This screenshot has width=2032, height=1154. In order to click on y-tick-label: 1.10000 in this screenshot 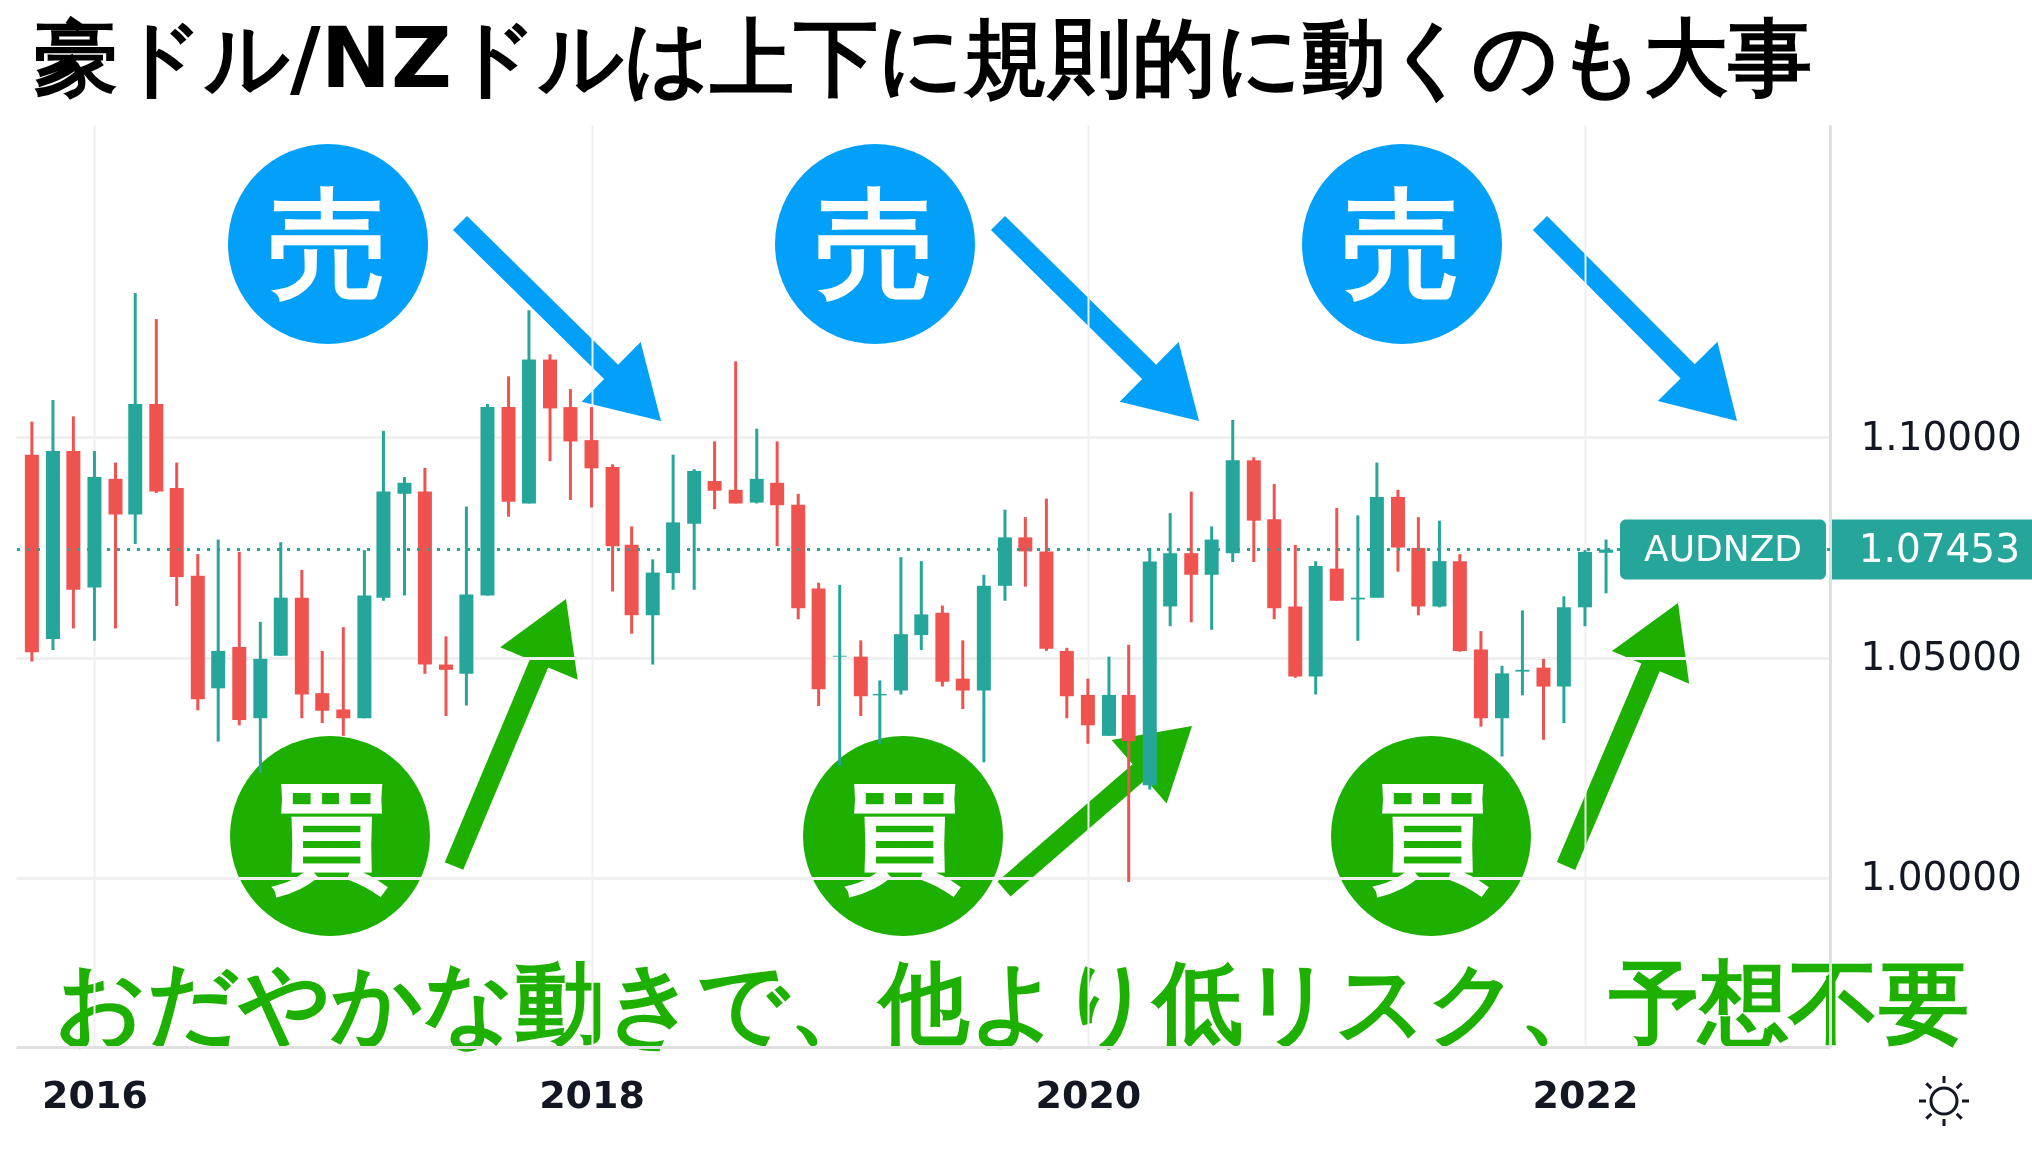, I will do `click(1941, 436)`.